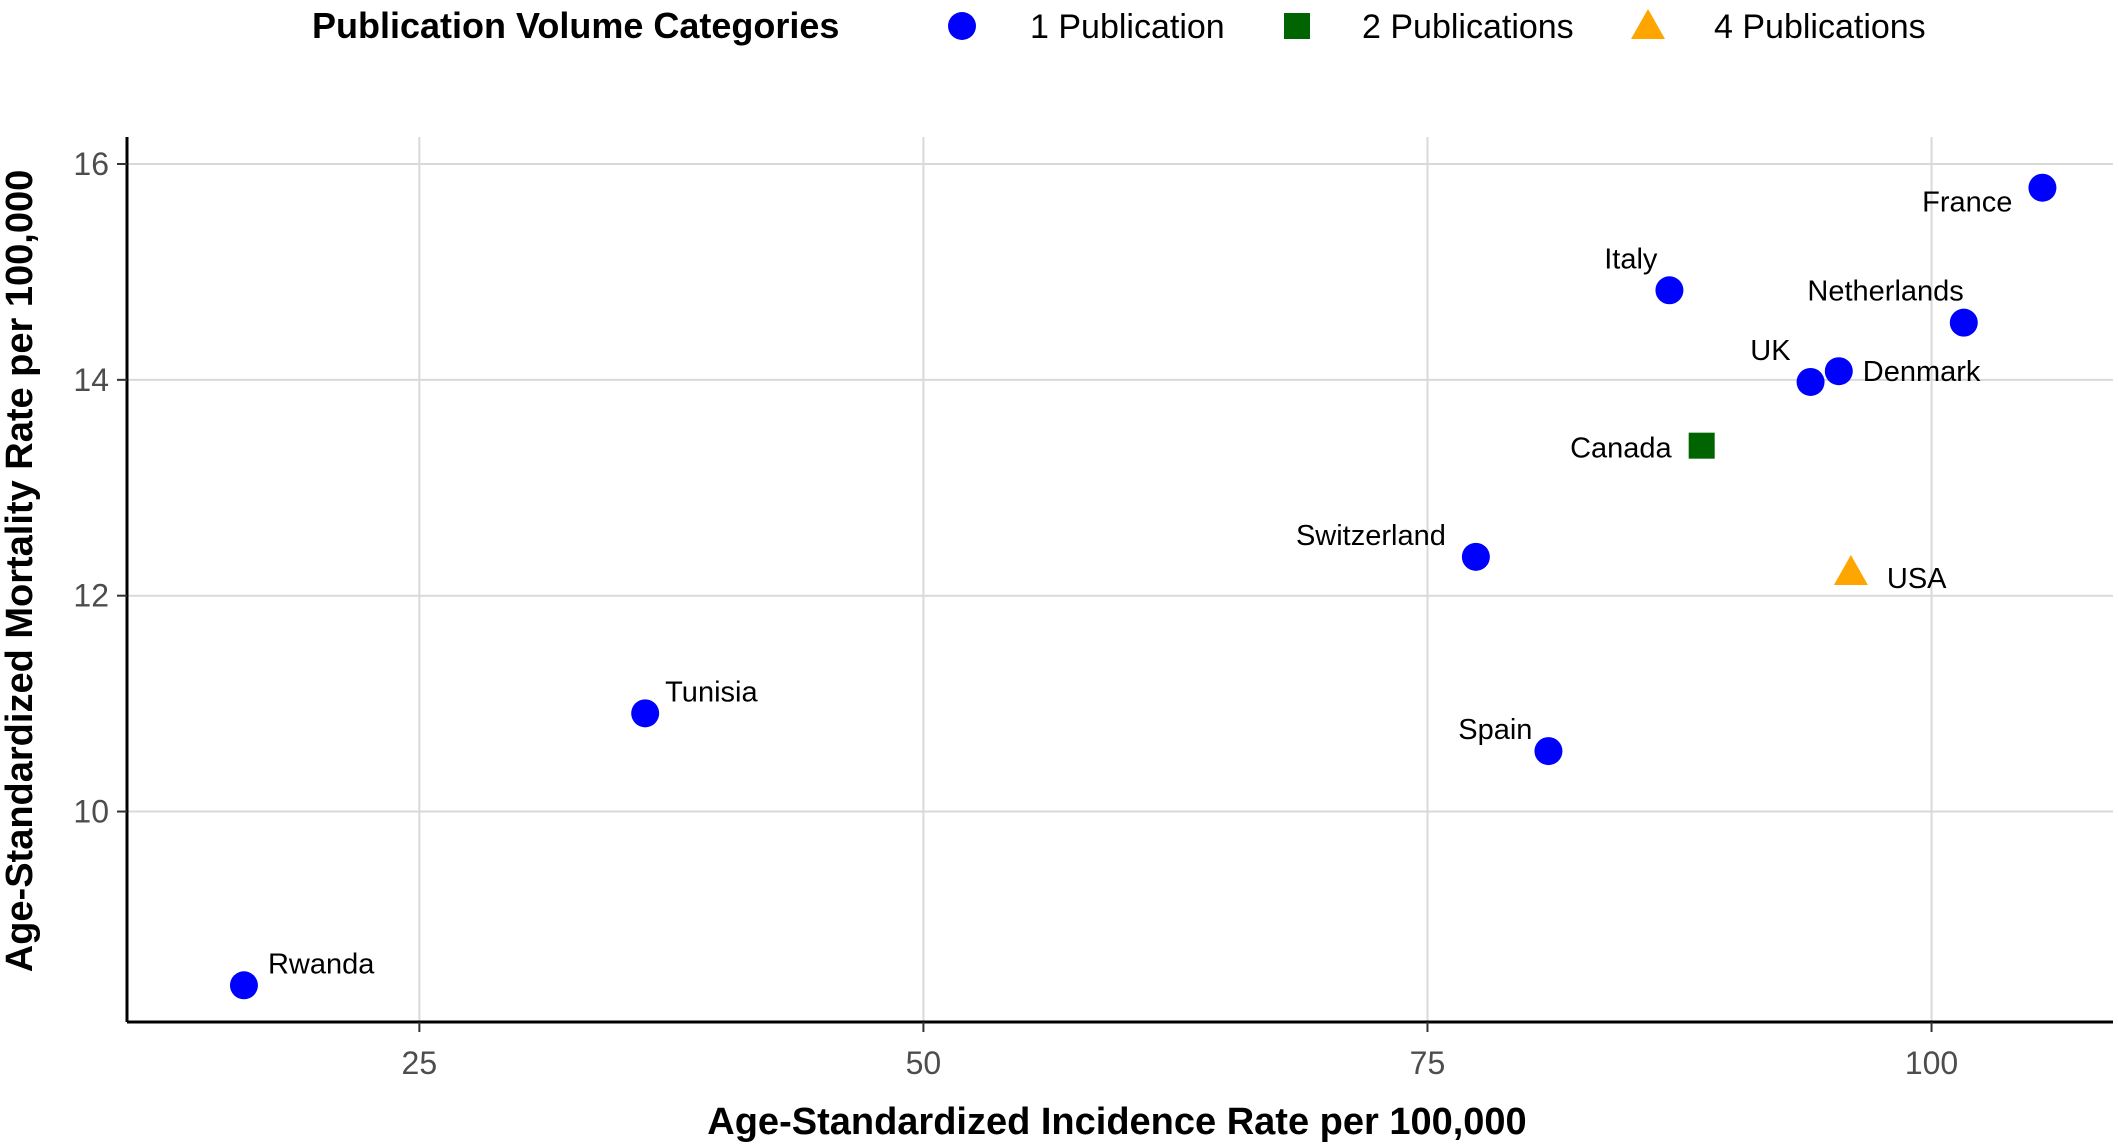  Describe the element at coordinates (1669, 290) in the screenshot. I see `data-point-italy` at that location.